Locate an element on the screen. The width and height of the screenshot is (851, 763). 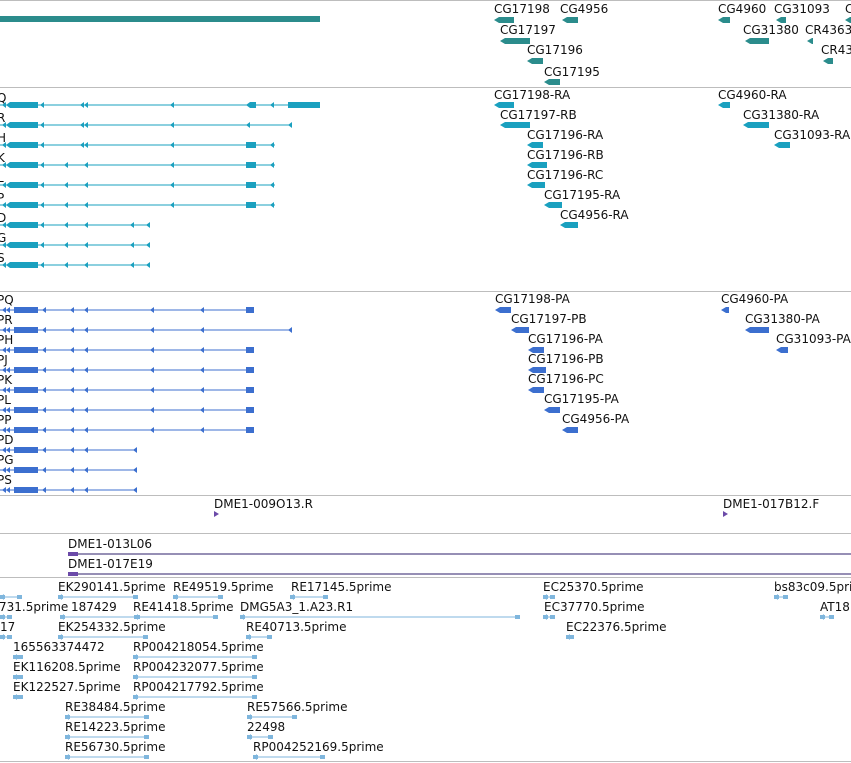
protein-CG17196-PB is located at coordinates (537, 370).